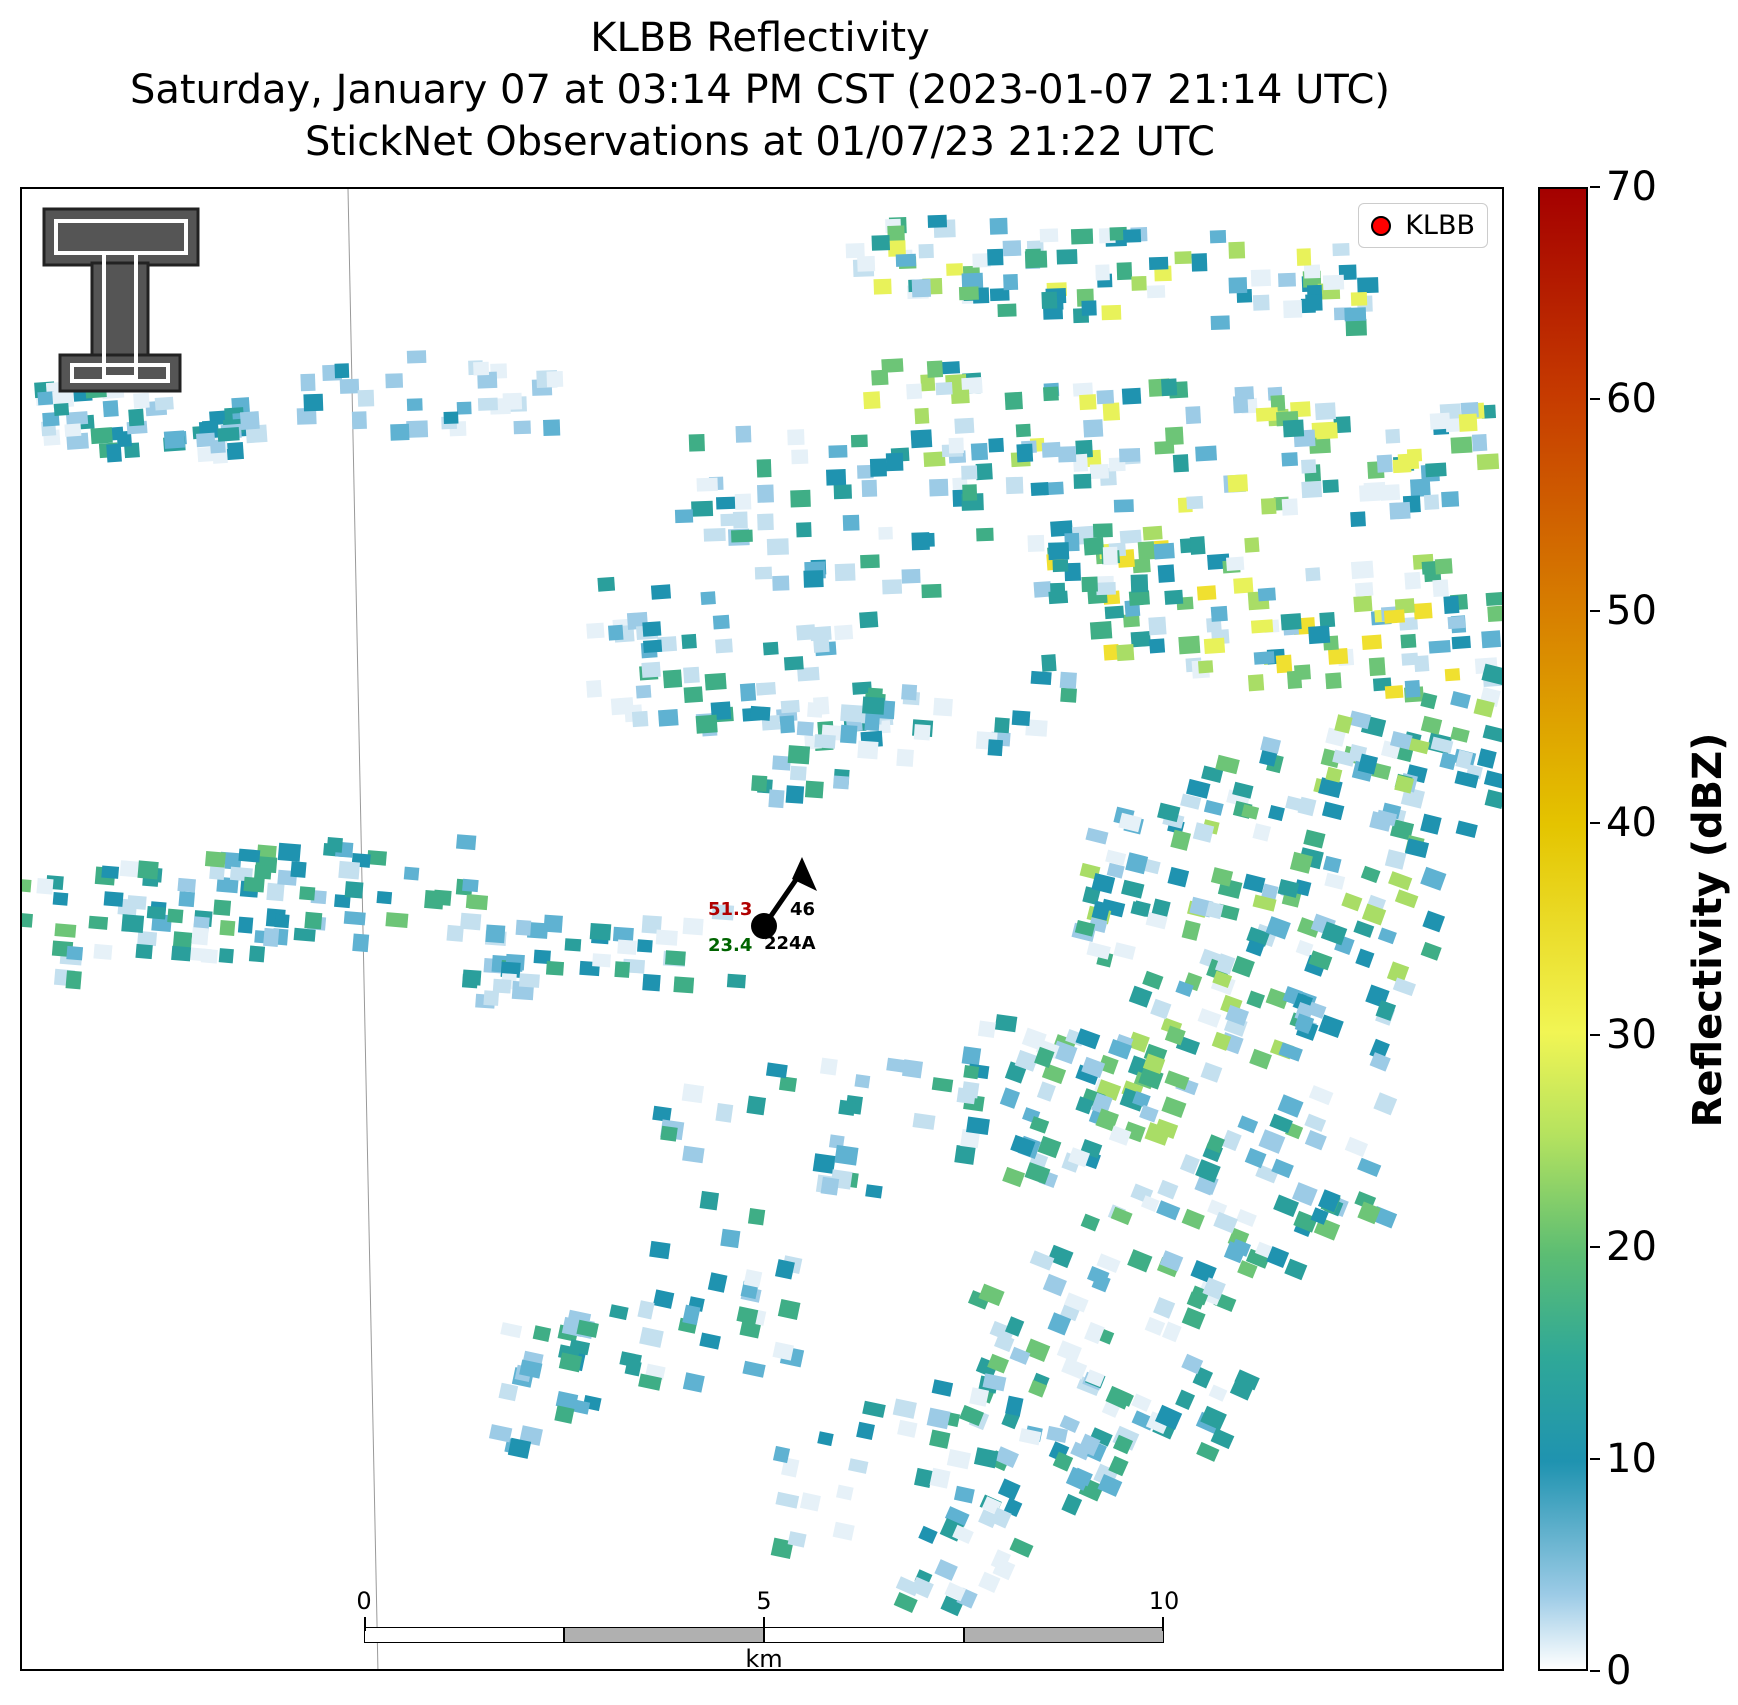 The width and height of the screenshot is (1738, 1705). What do you see at coordinates (1631, 823) in the screenshot?
I see `colorbar-tick-label: 40` at bounding box center [1631, 823].